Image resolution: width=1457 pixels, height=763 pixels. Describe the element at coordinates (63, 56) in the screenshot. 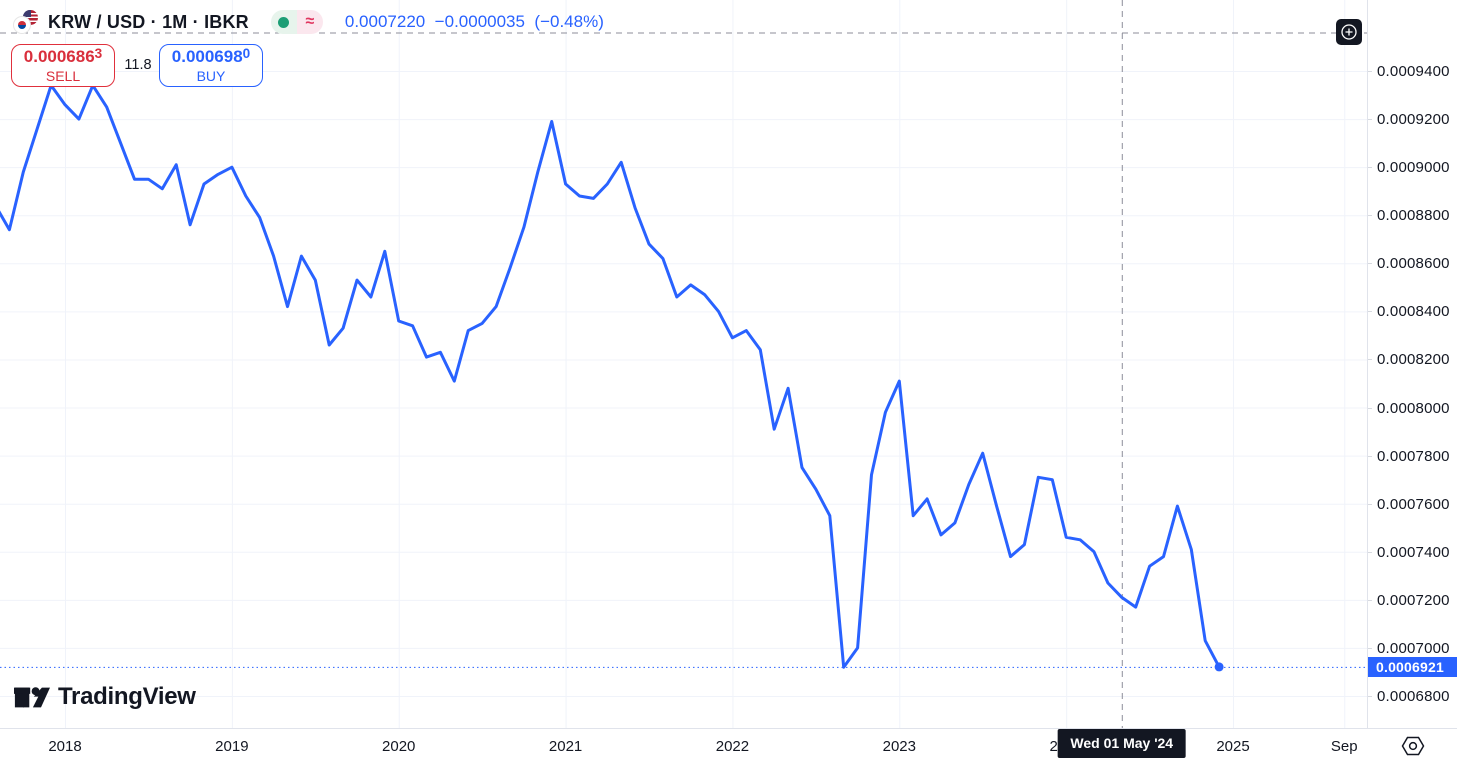

I see `sell-price: 0.0006863` at that location.